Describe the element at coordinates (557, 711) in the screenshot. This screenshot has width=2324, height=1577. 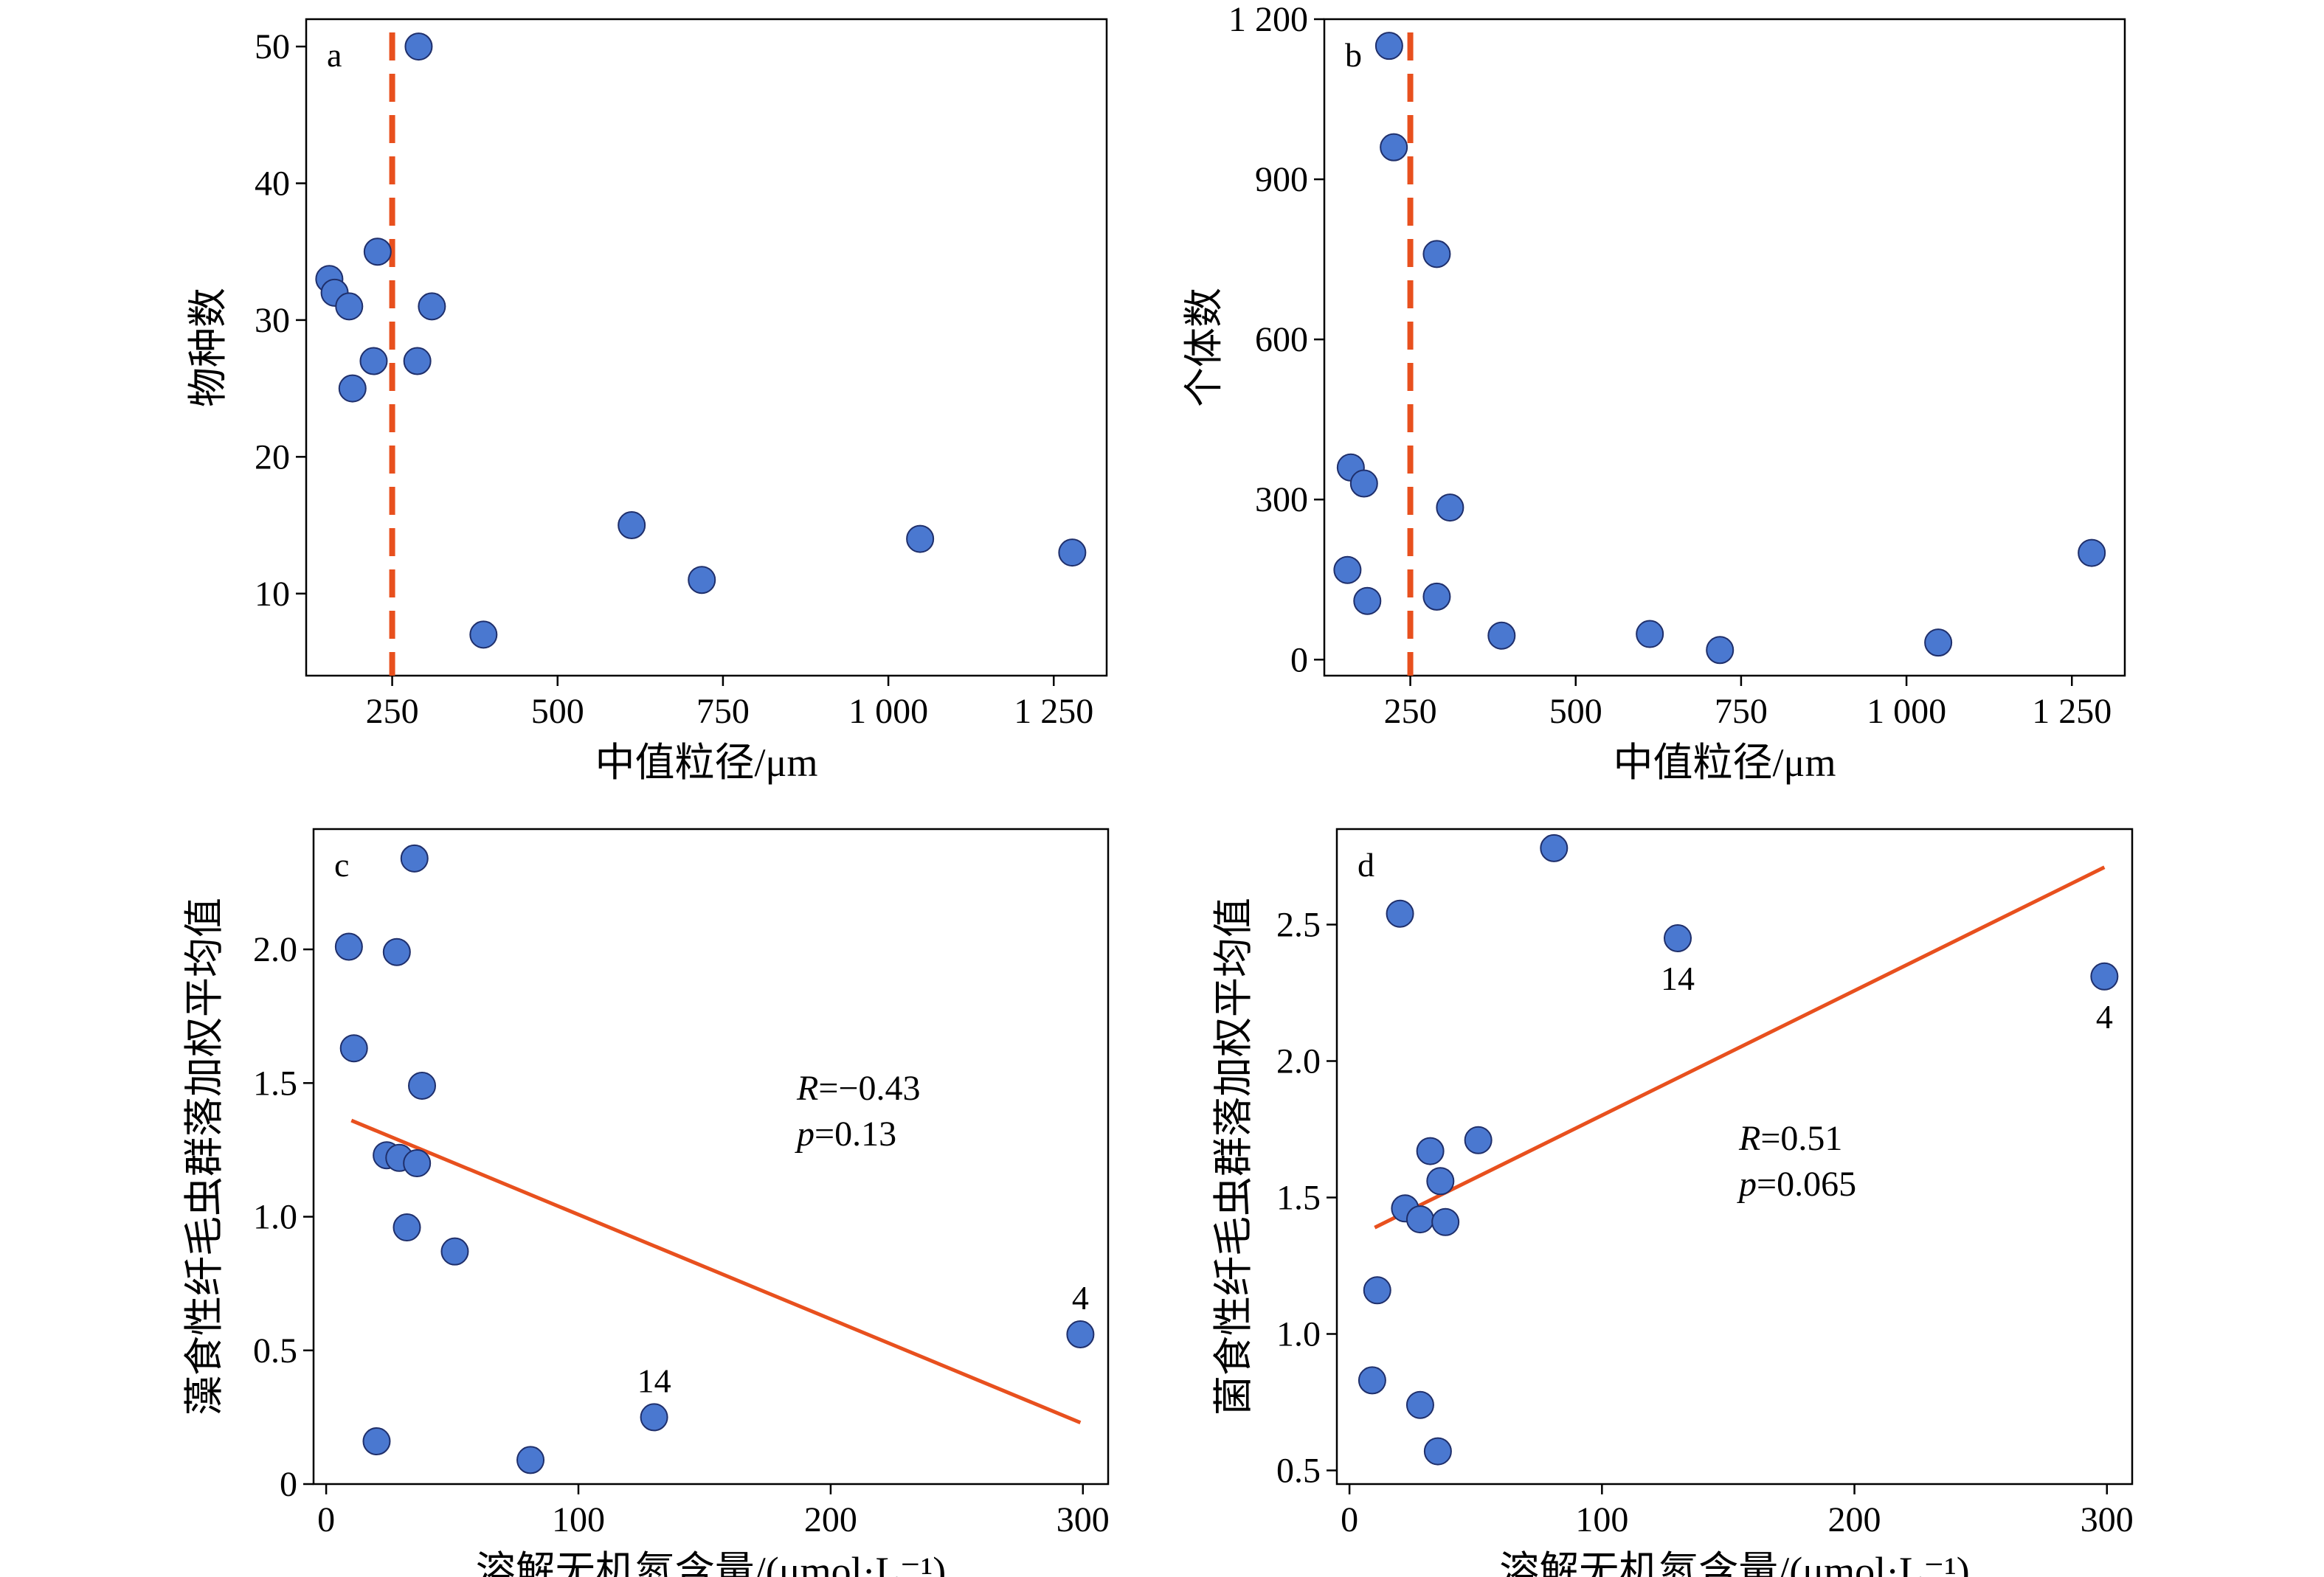
I see `panel-a-xtick-label: 500` at that location.